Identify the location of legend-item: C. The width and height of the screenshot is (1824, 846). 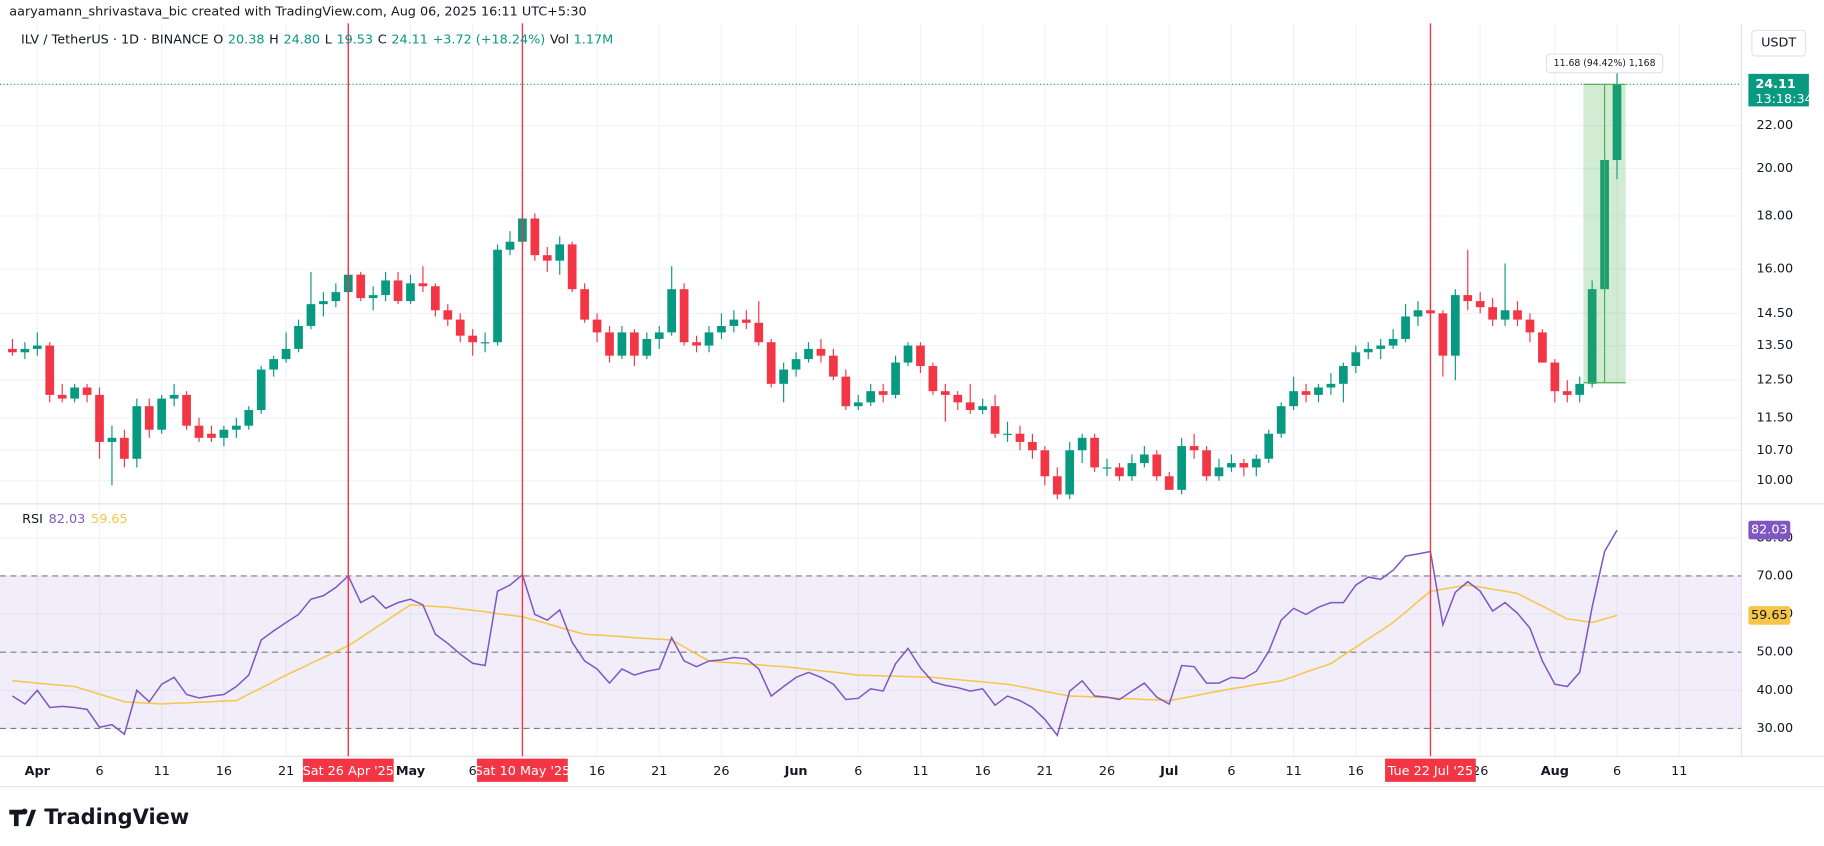
(382, 39).